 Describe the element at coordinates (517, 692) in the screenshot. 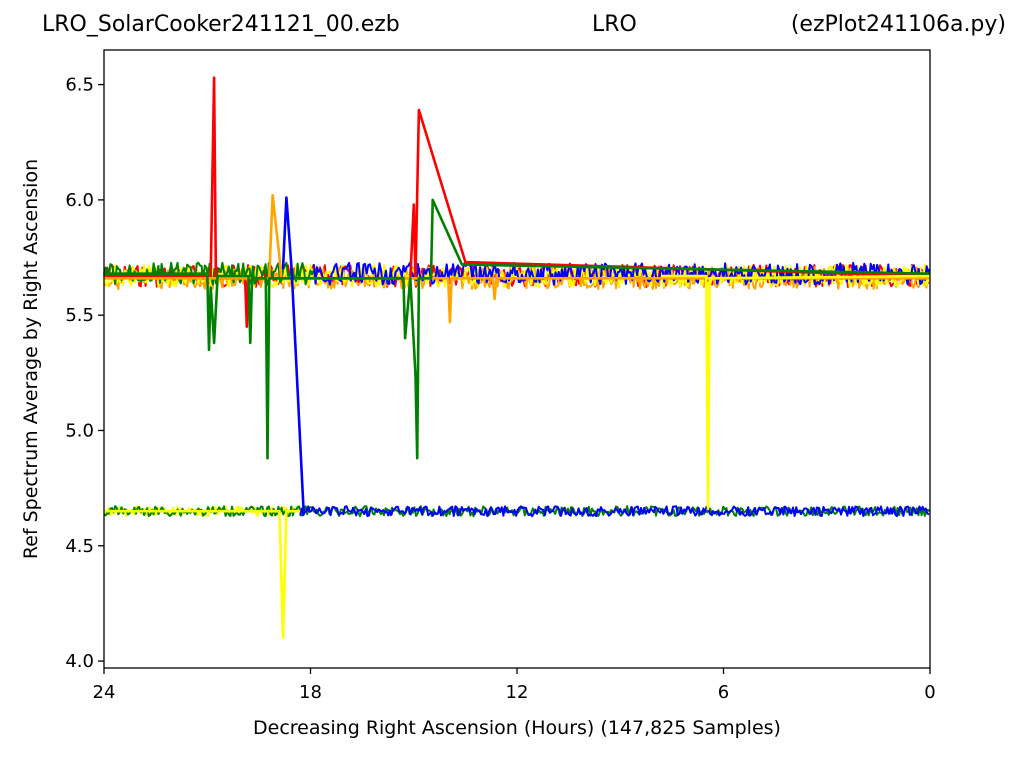

I see `x-tick-label: 12` at that location.